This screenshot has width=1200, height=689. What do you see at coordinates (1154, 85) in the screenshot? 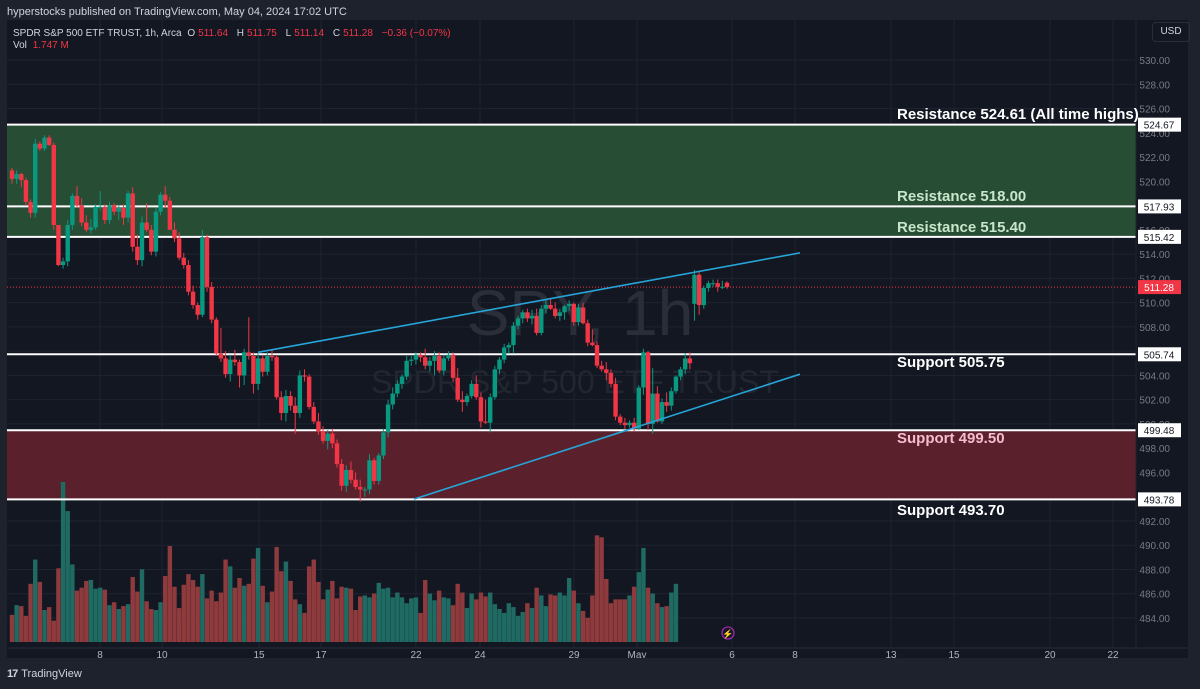
I see `price-tick: 528.00` at bounding box center [1154, 85].